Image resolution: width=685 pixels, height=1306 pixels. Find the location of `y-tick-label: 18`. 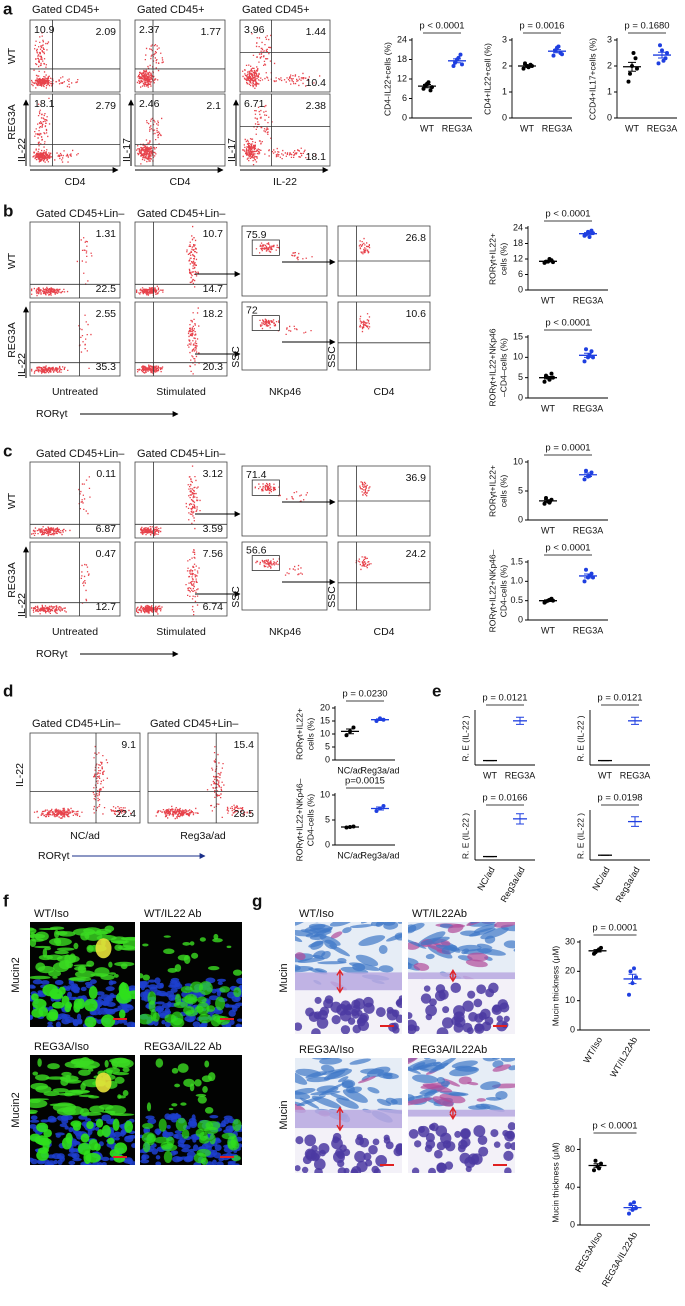

y-tick-label: 18 is located at coordinates (402, 59).